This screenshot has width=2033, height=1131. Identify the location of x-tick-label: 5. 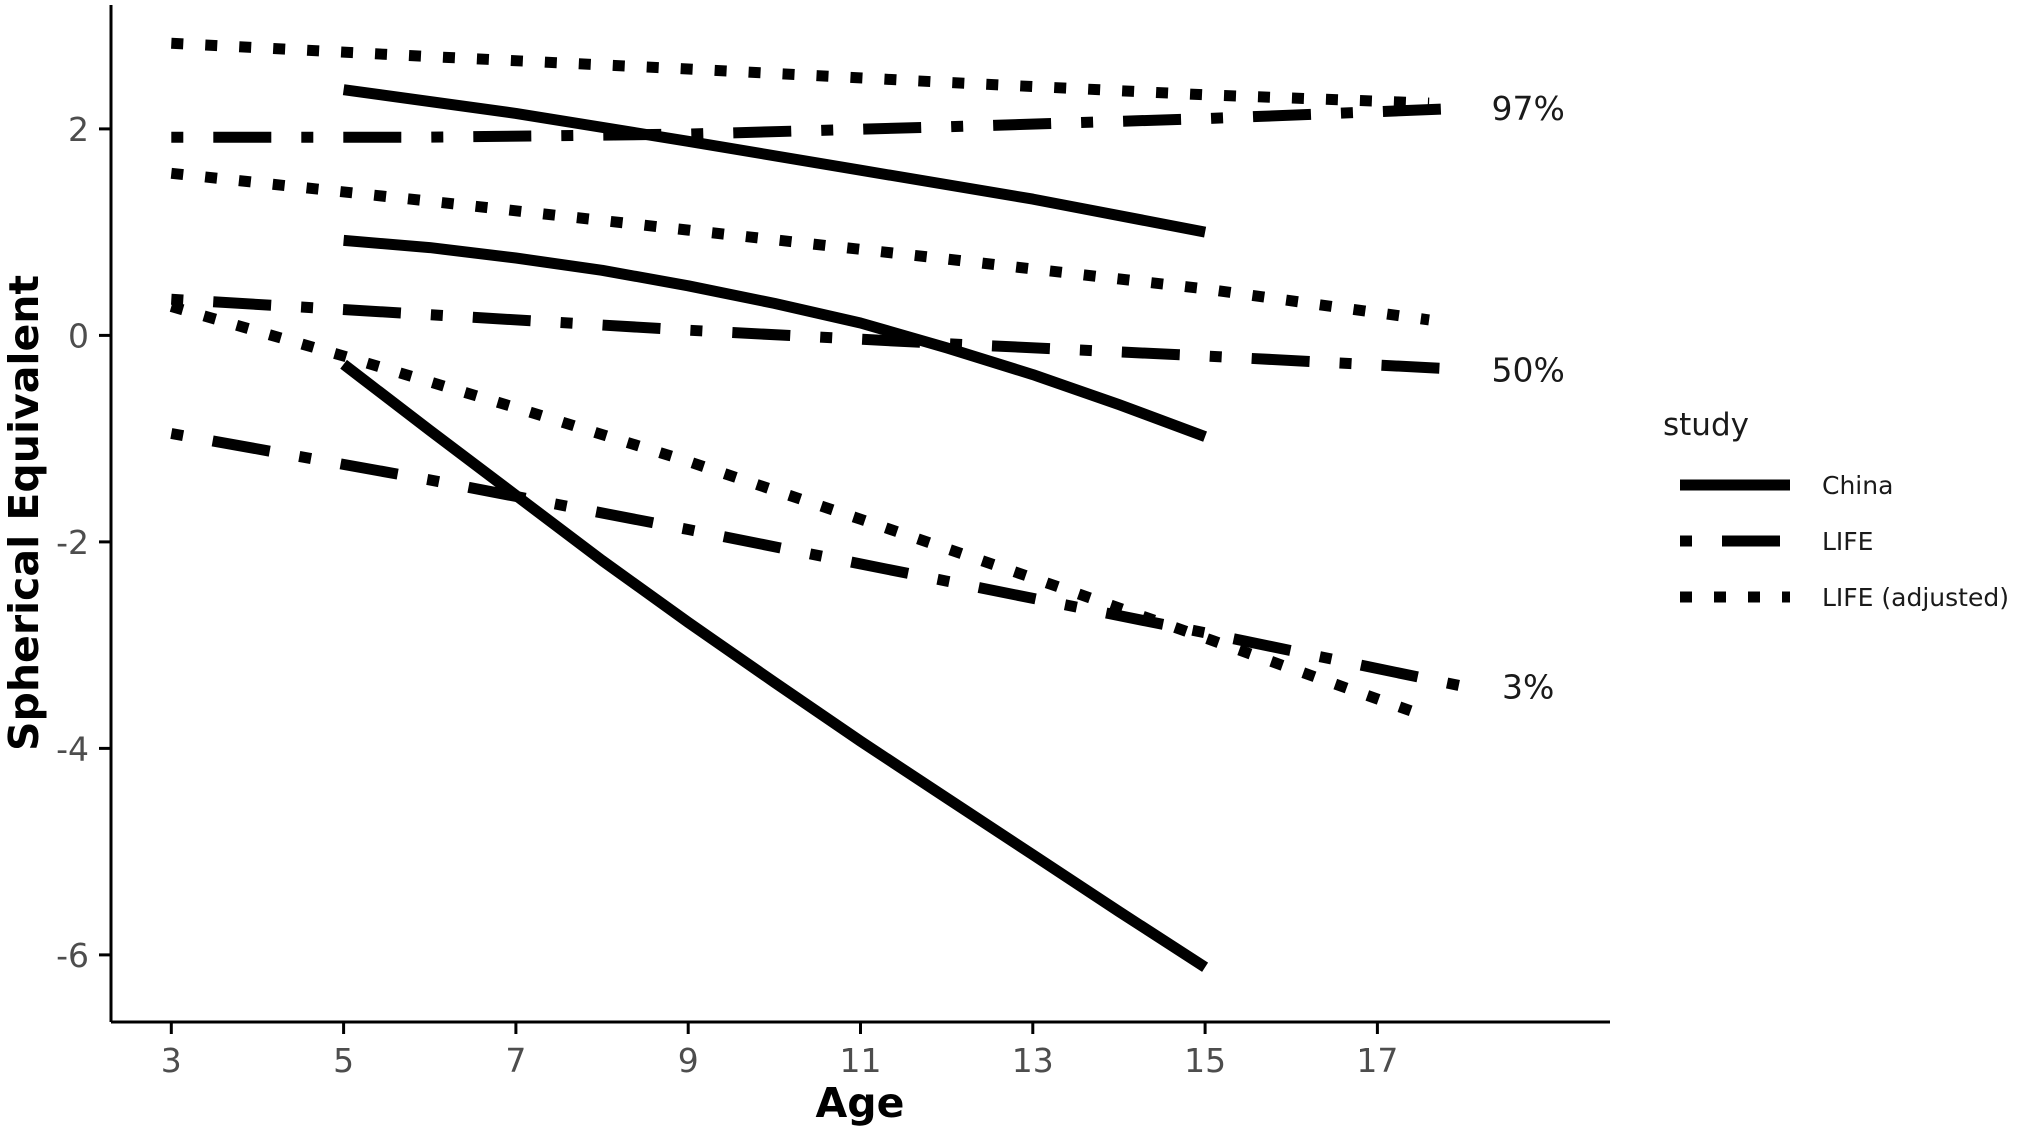
(343, 1060).